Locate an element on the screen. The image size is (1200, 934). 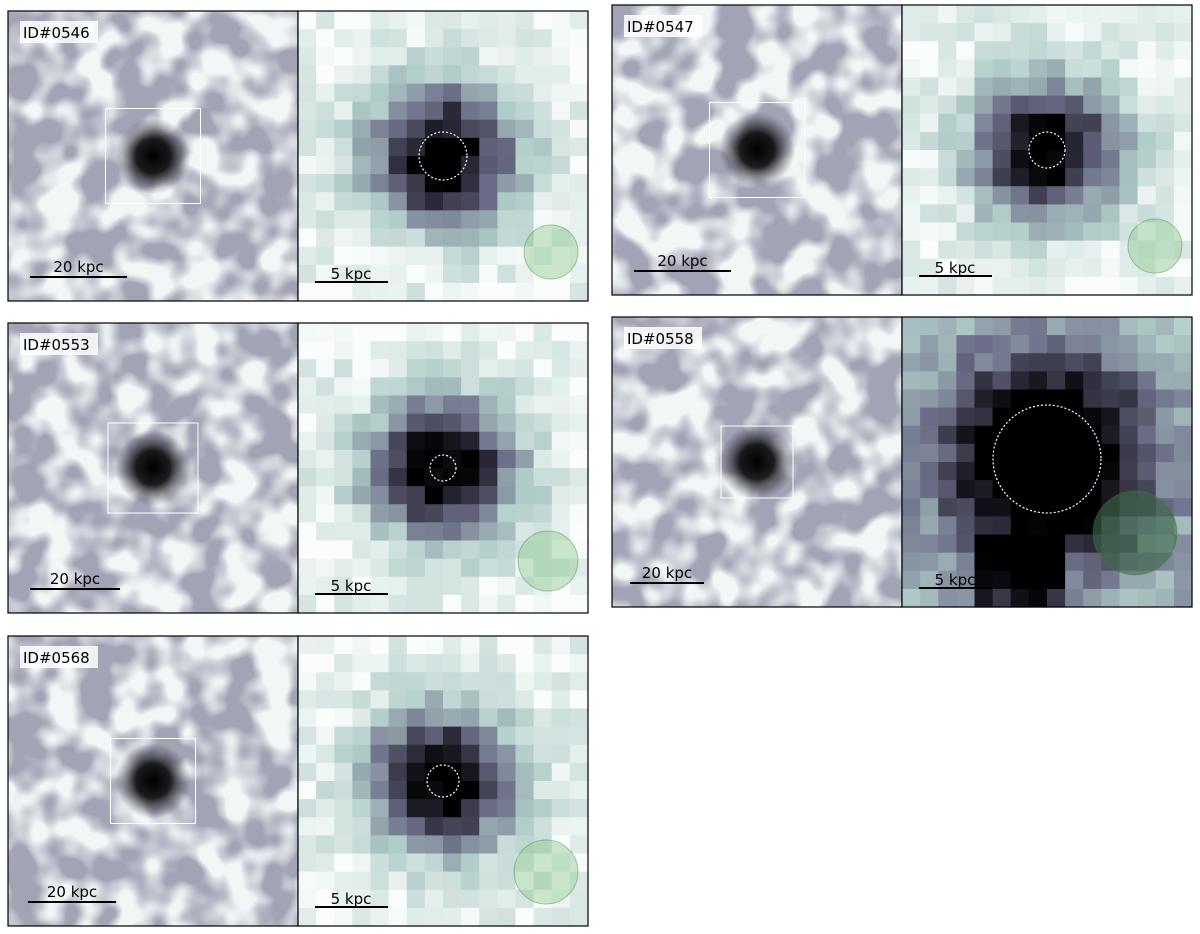
panel-id: ID#0547 is located at coordinates (660, 27).